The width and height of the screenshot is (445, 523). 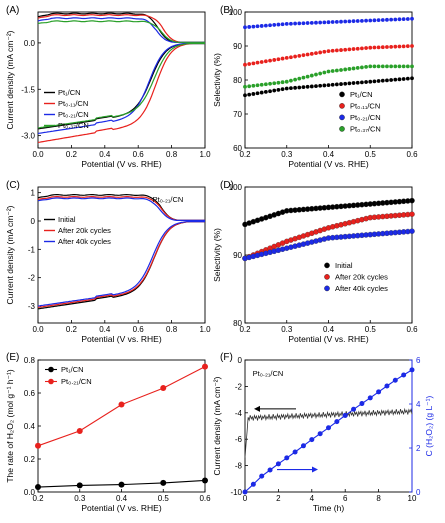 I want to click on y-tick-label: 0.8, so click(x=30, y=360).